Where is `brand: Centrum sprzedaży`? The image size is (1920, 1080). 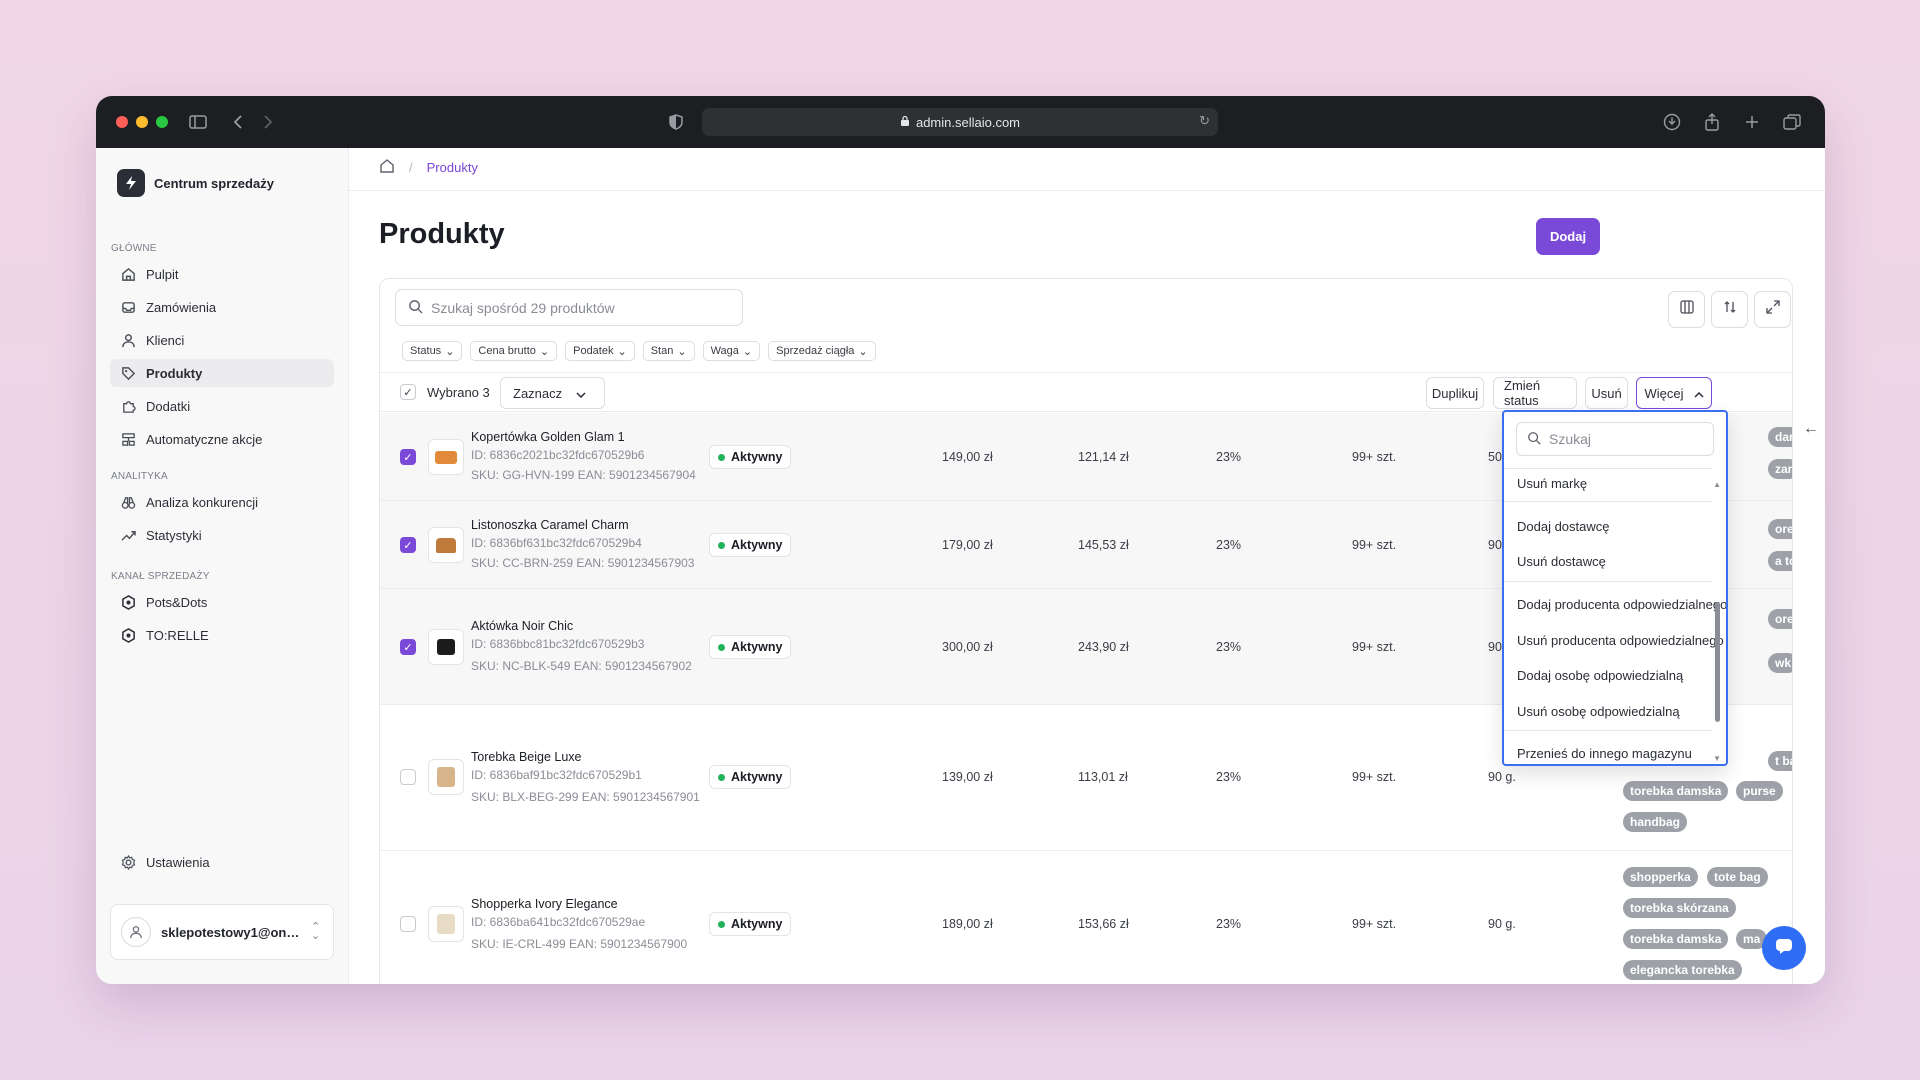 brand: Centrum sprzedaży is located at coordinates (195, 183).